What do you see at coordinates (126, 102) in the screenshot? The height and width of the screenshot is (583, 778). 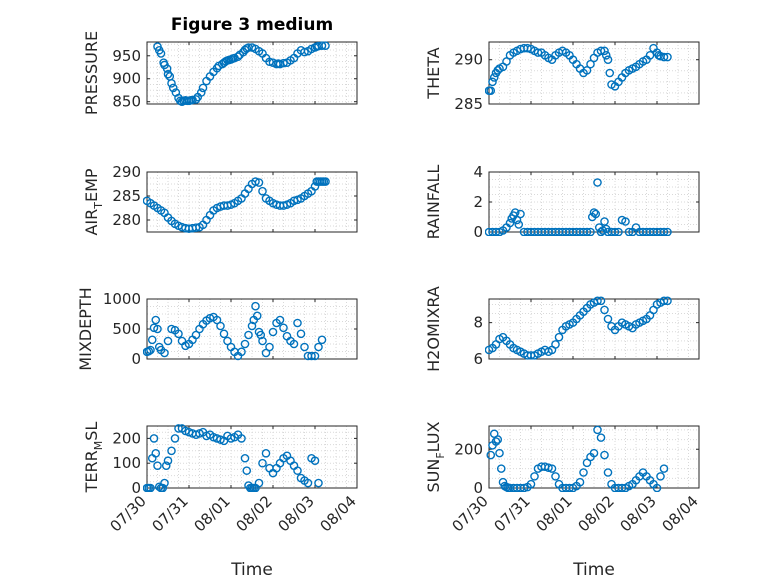 I see `y-tick-label: 850` at bounding box center [126, 102].